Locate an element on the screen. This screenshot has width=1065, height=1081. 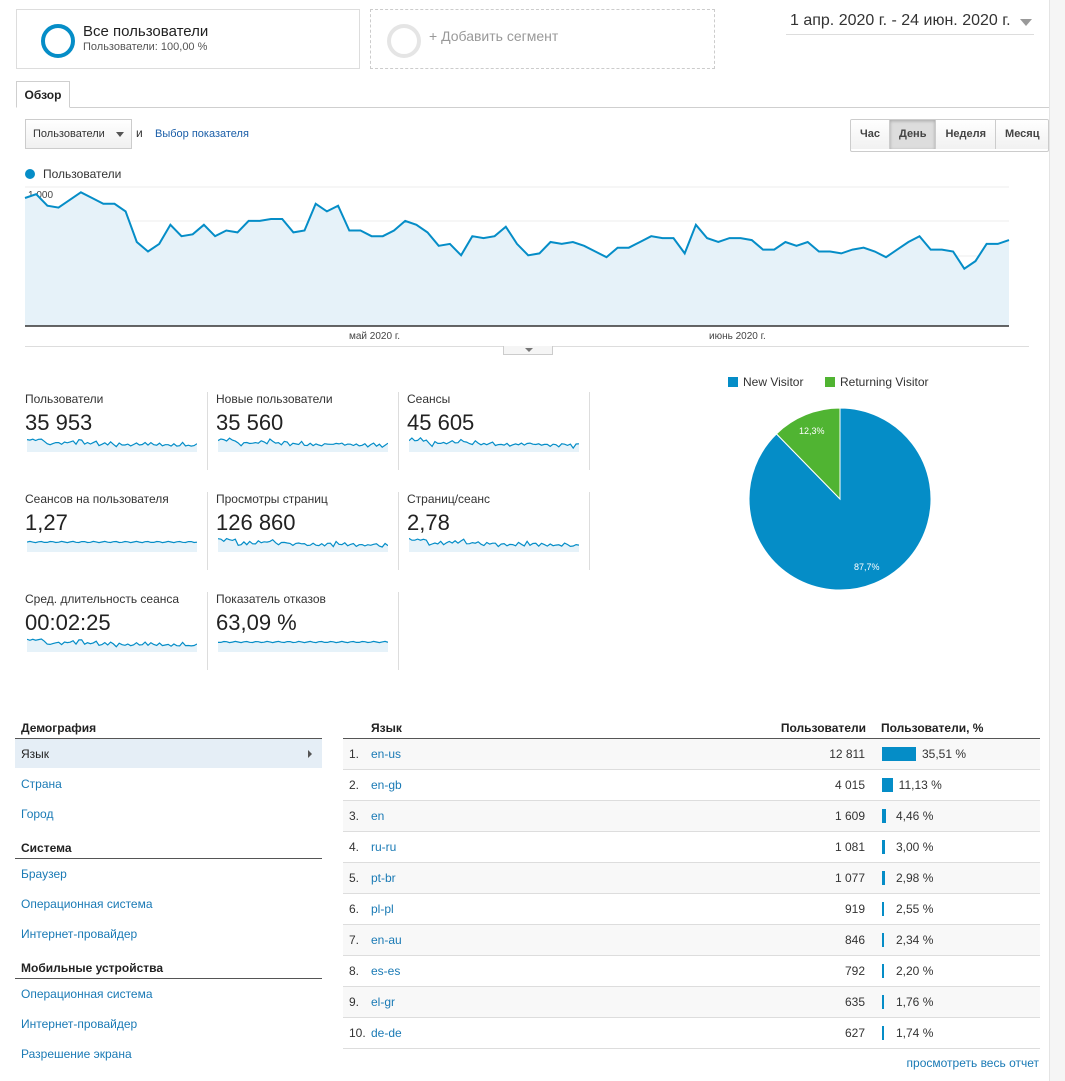
pie-legend-returning-visitor: Returning Visitor is located at coordinates (877, 382).